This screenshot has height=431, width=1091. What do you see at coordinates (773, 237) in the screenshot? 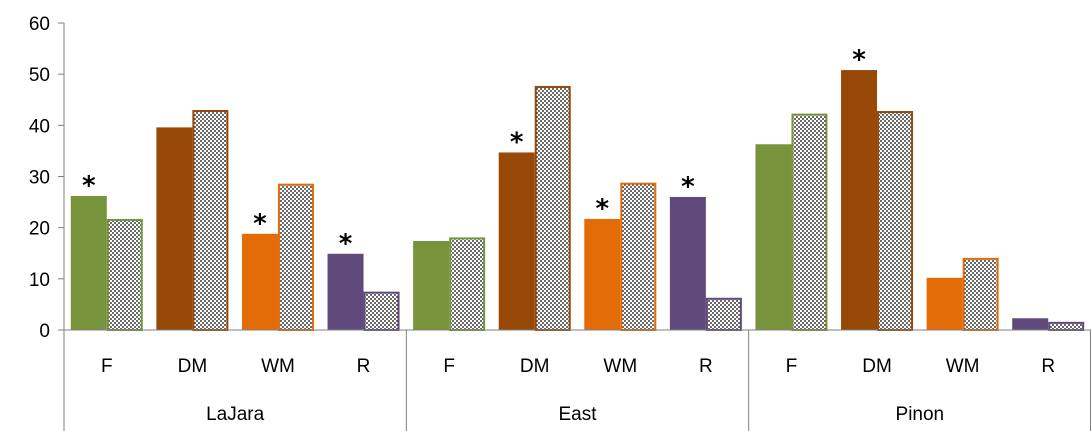
I see `bar-solid-pinon-f` at bounding box center [773, 237].